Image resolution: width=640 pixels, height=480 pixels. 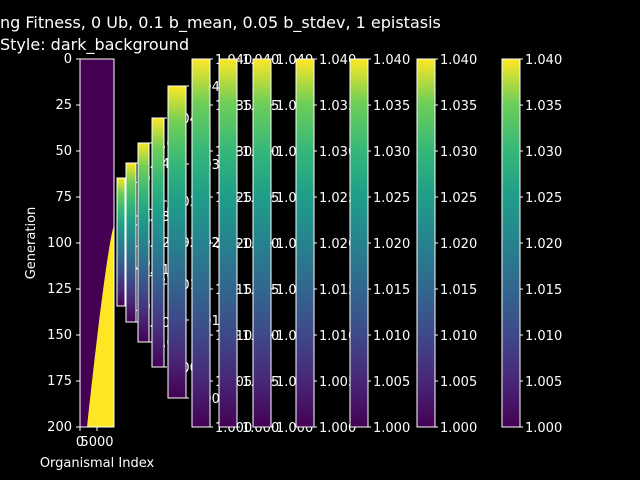 What do you see at coordinates (59, 243) in the screenshot?
I see `y-tick-label: 100` at bounding box center [59, 243].